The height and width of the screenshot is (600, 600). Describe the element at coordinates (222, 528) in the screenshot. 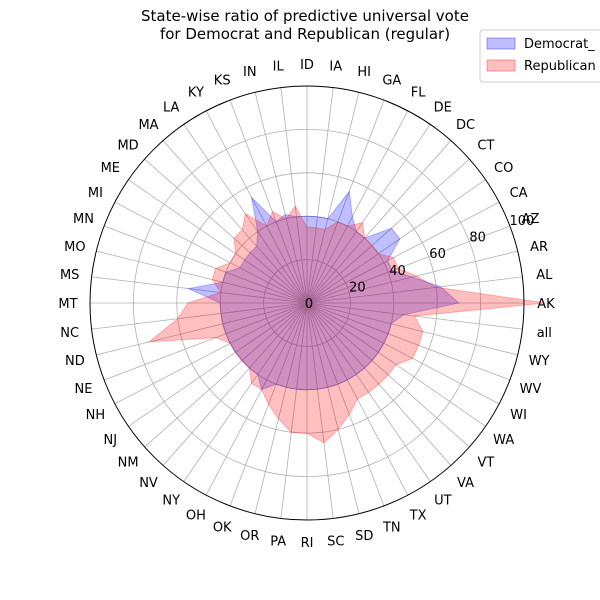

I see `category-label-ok: OK` at that location.